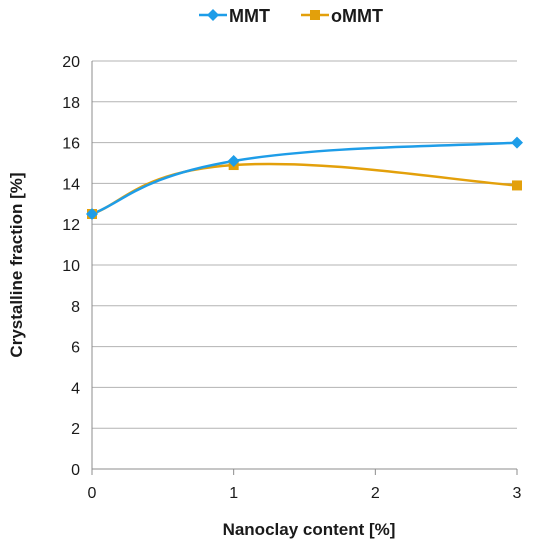 Image resolution: width=536 pixels, height=550 pixels. What do you see at coordinates (92, 493) in the screenshot?
I see `x-tick-label: 0` at bounding box center [92, 493].